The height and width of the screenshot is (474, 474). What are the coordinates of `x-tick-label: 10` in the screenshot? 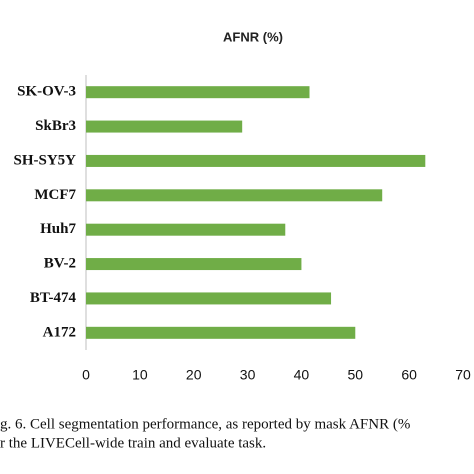 It's located at (140, 375).